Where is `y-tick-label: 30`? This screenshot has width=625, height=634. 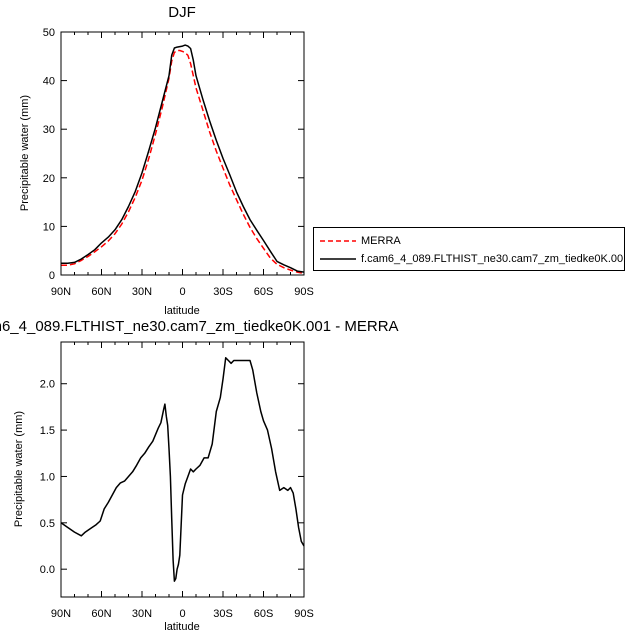 y-tick-label: 30 is located at coordinates (49, 130).